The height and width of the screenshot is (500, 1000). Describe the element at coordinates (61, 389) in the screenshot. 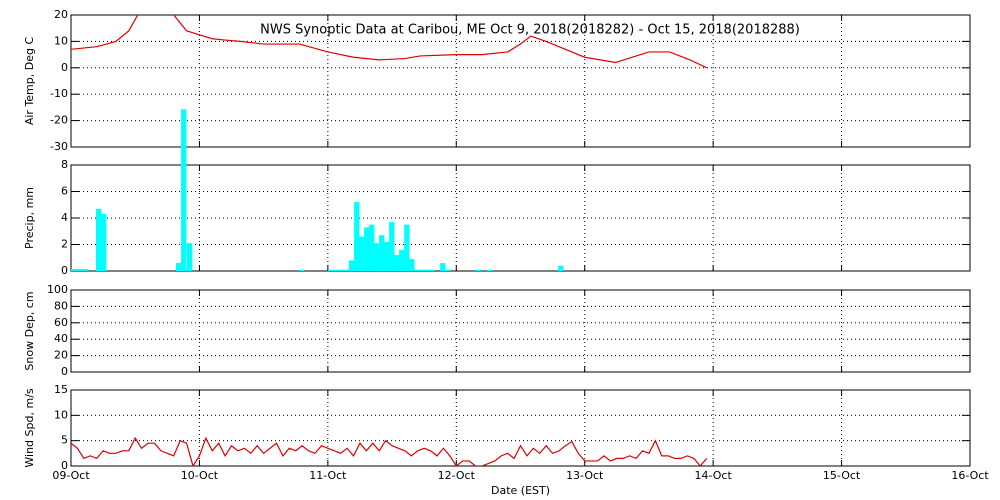

I see `y-tick-label: 15` at that location.